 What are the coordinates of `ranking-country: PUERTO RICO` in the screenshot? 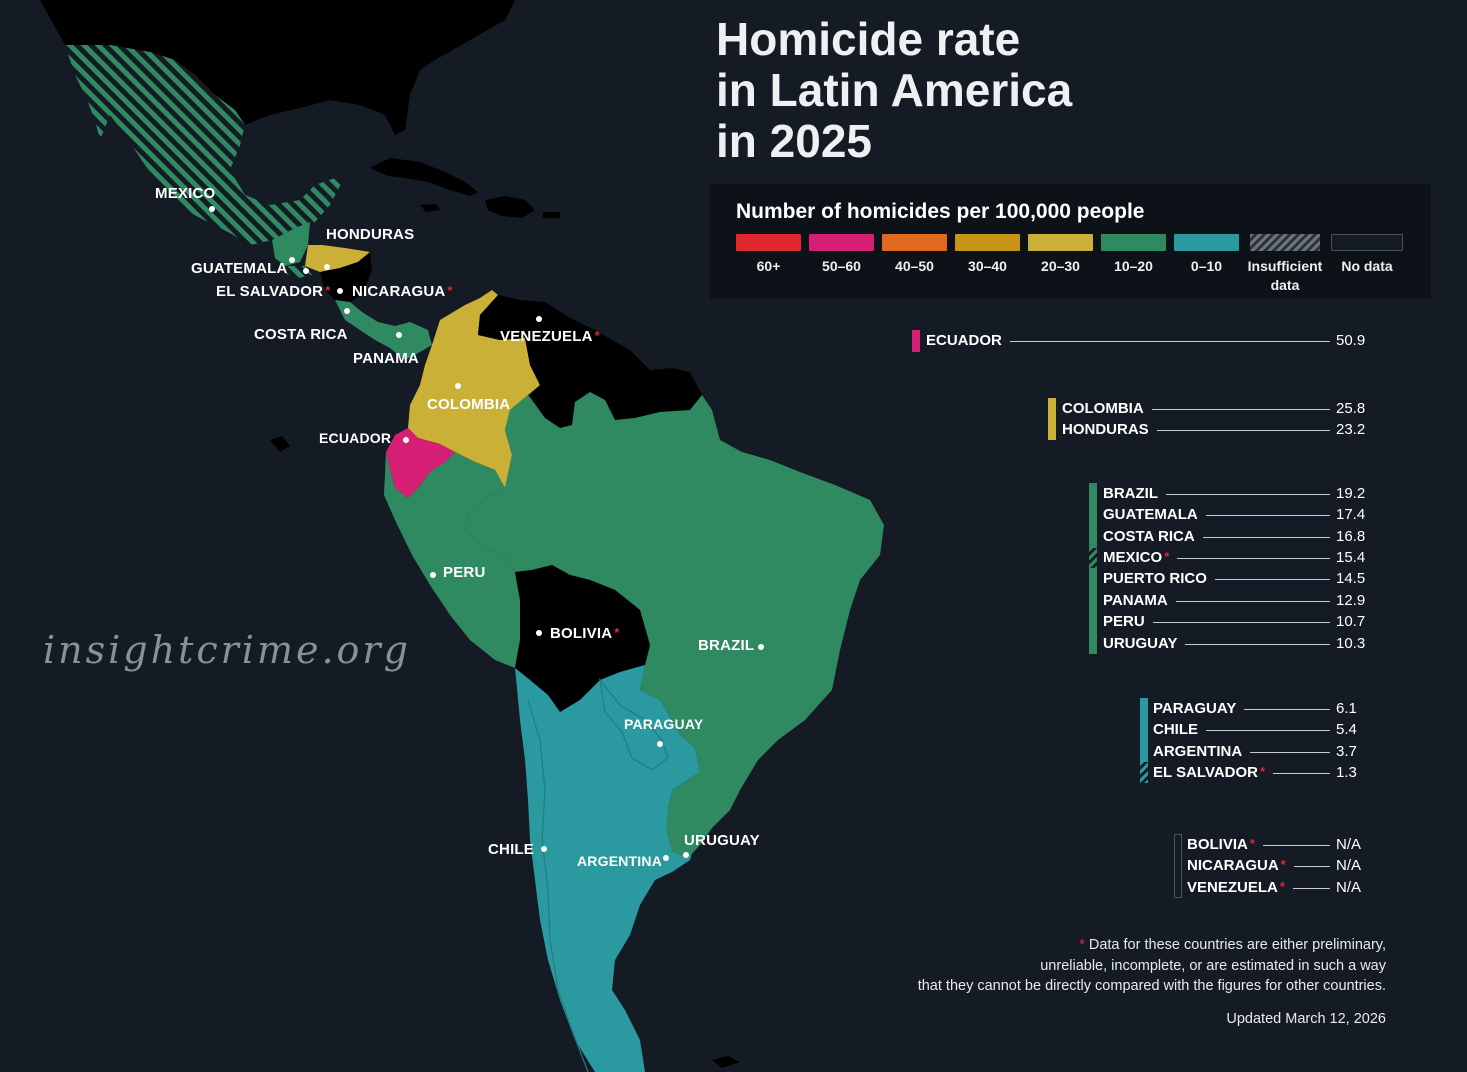 It's located at (1155, 578).